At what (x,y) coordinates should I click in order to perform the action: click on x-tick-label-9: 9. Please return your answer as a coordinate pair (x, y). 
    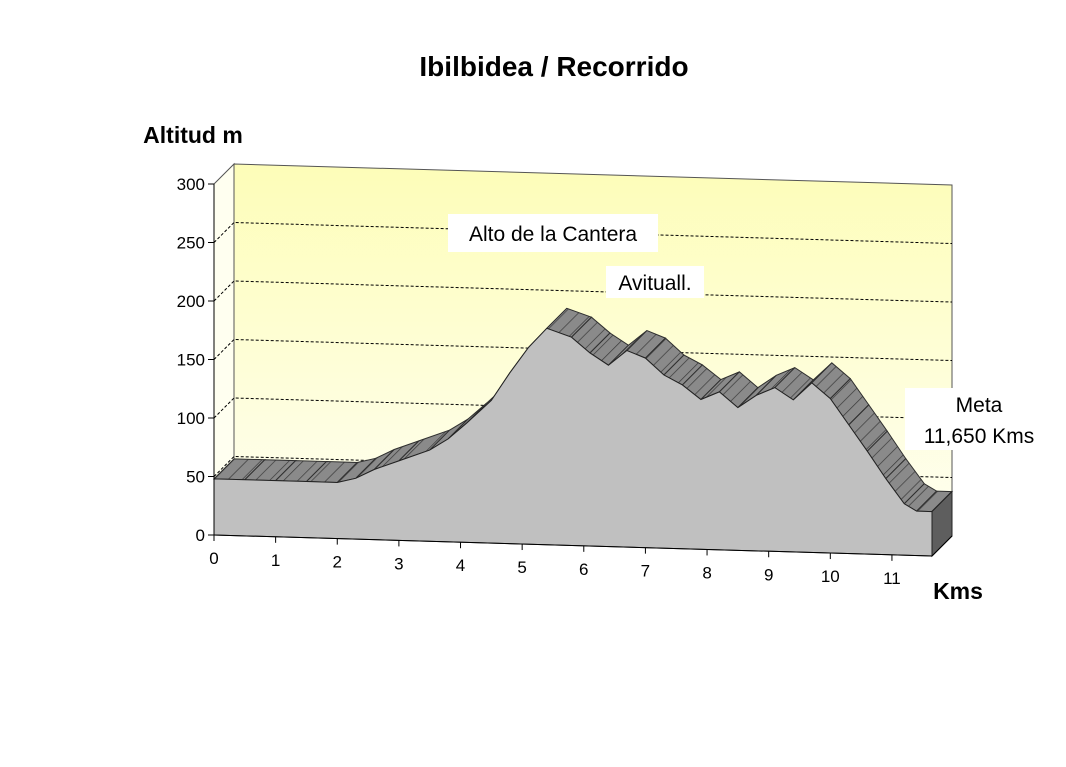
    Looking at the image, I should click on (768, 574).